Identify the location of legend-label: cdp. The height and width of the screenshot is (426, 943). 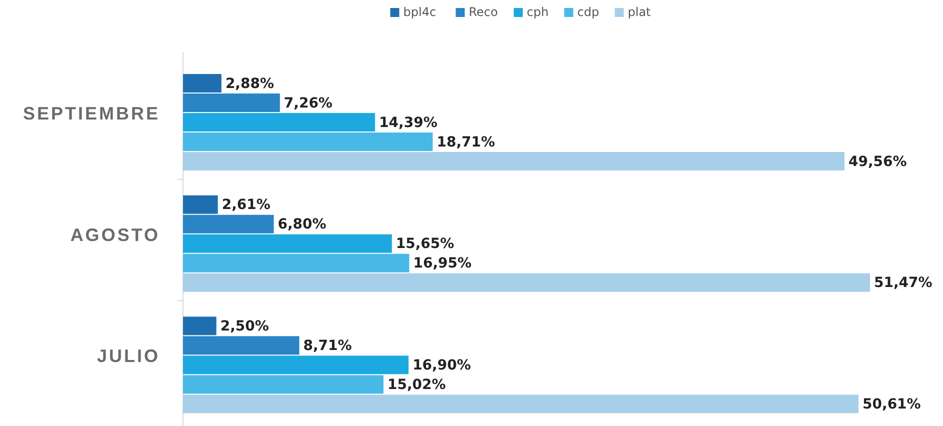
(588, 12).